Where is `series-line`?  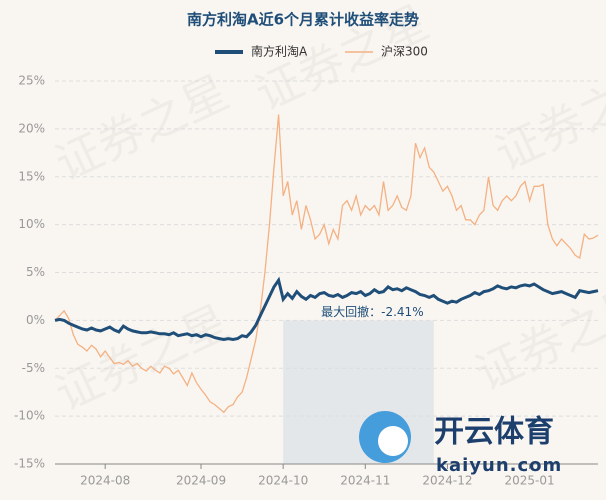
series-line is located at coordinates (326, 309).